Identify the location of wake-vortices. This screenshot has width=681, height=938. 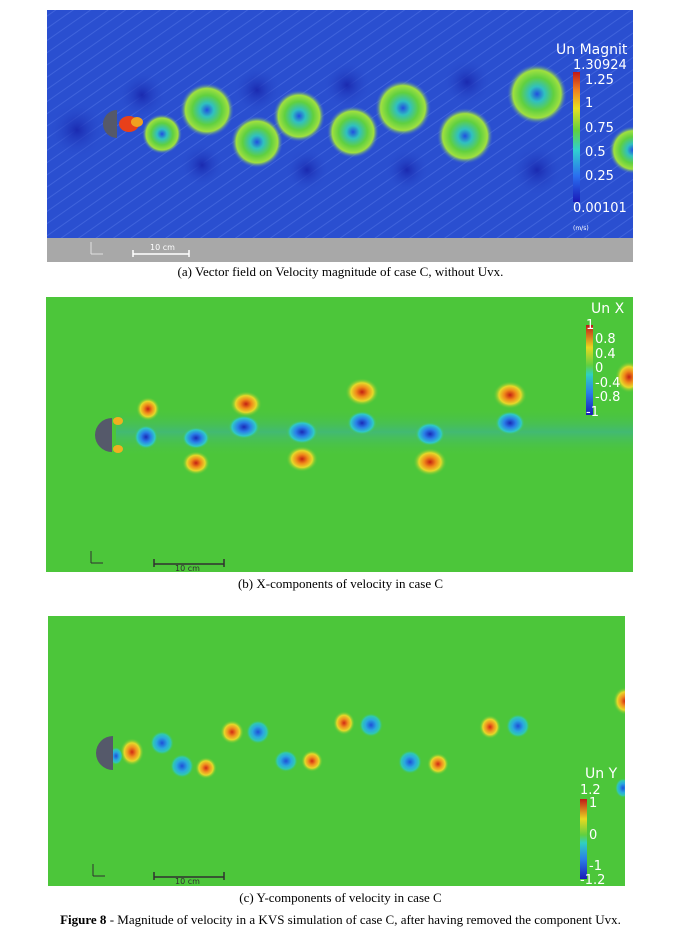
(387, 119).